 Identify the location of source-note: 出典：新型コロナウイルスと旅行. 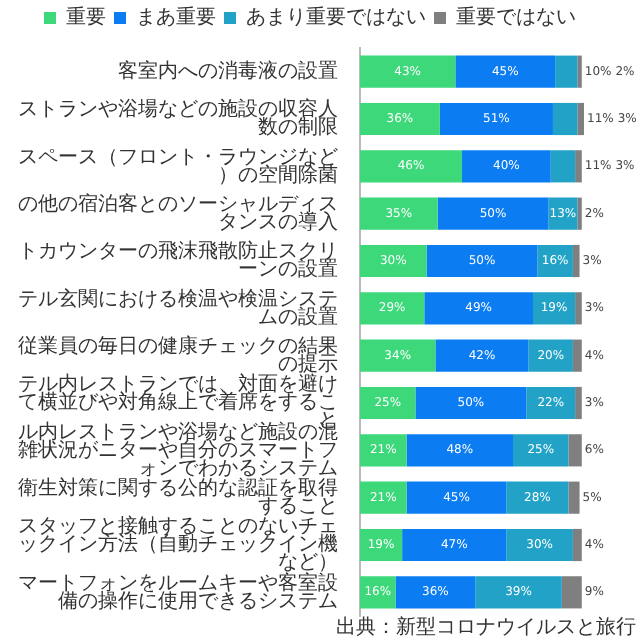
(486, 627).